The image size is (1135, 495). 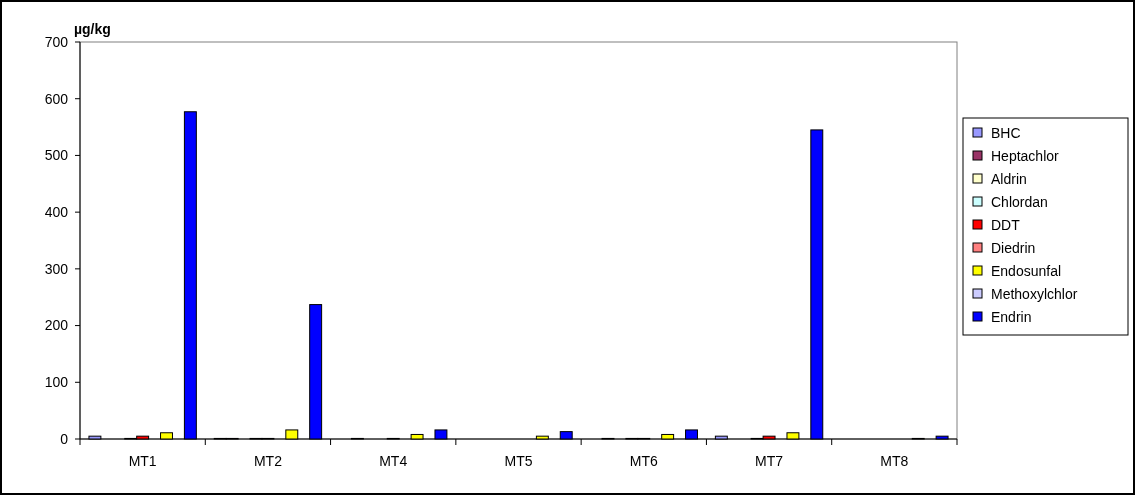 What do you see at coordinates (1009, 178) in the screenshot?
I see `legend-label: Aldrin` at bounding box center [1009, 178].